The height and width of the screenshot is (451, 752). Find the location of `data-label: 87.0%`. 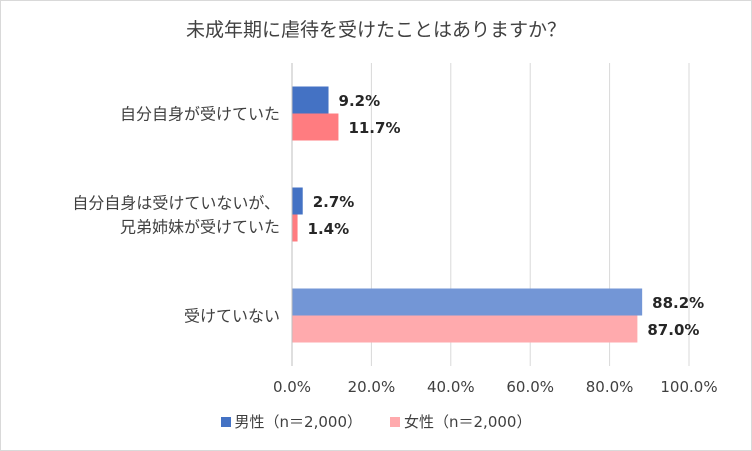

data-label: 87.0% is located at coordinates (673, 330).